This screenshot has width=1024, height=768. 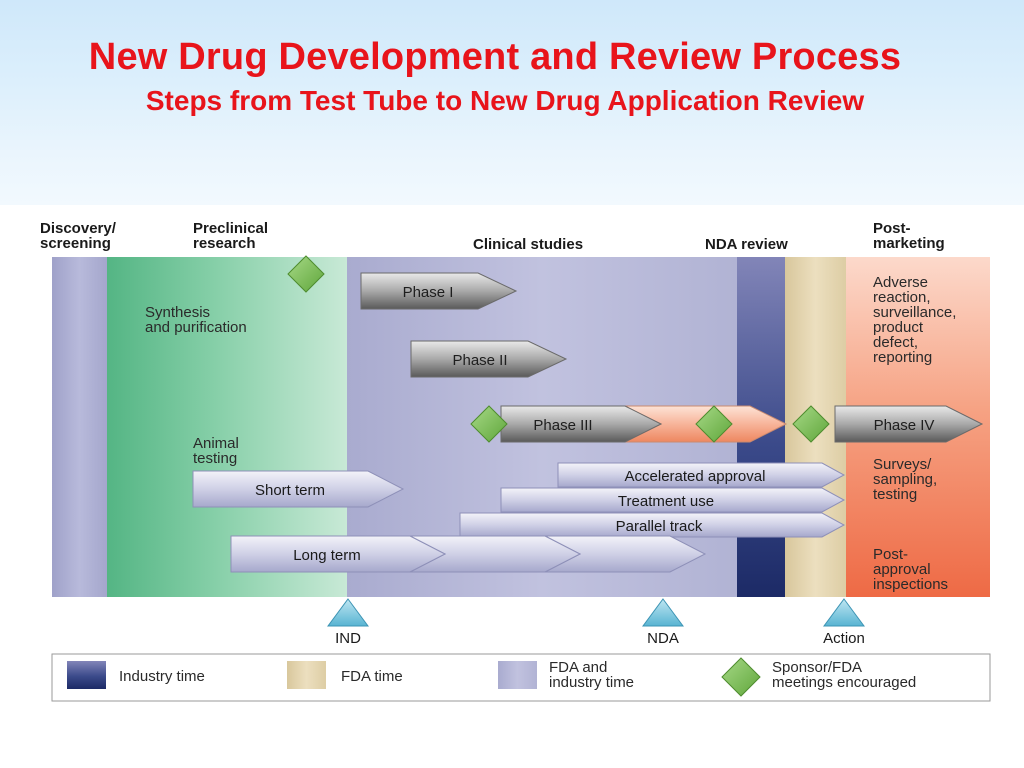 I want to click on phase-1-label: Phase I, so click(x=428, y=292).